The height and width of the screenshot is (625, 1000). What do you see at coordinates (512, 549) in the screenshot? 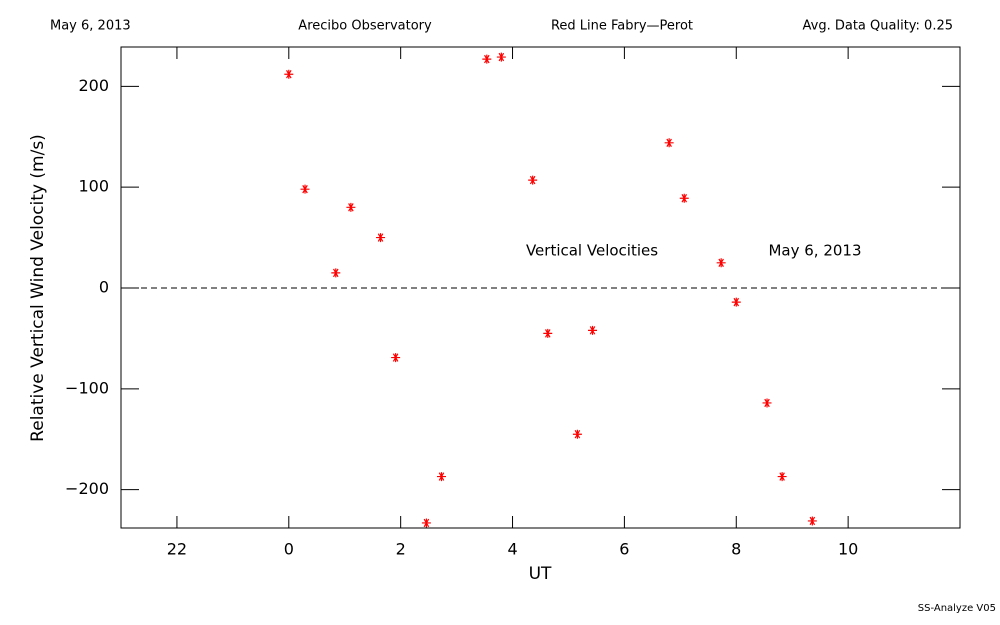
I see `x-tick-label: 4` at bounding box center [512, 549].